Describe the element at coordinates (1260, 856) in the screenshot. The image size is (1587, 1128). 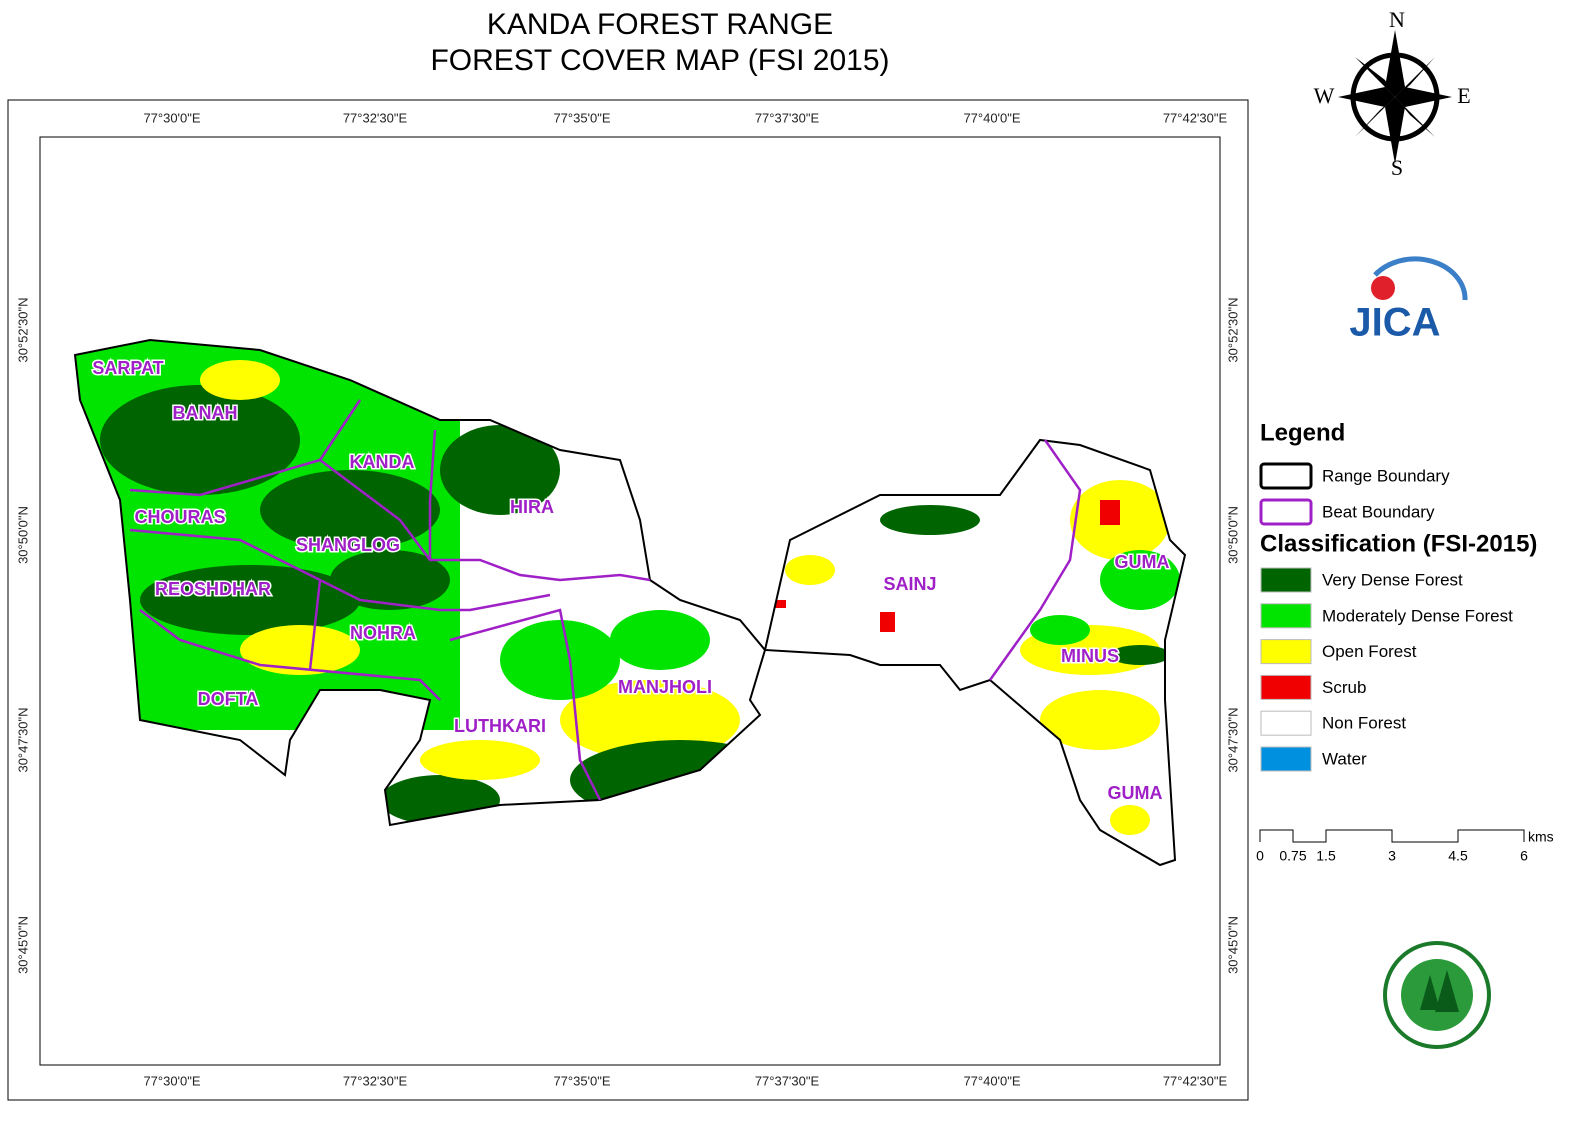
I see `scale-label: 0` at that location.